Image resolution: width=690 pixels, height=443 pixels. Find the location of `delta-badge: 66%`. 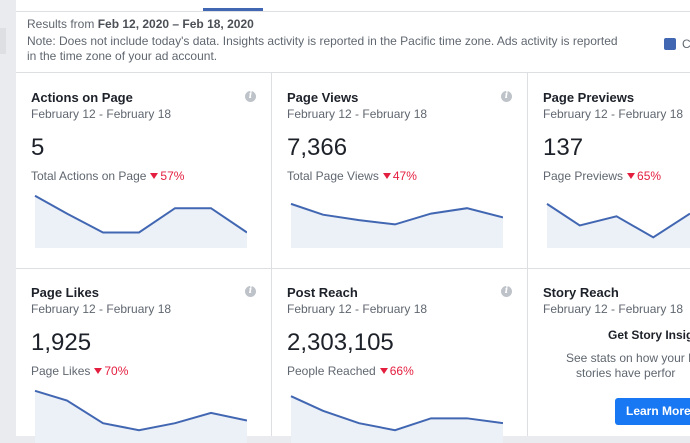

delta-badge: 66% is located at coordinates (396, 371).